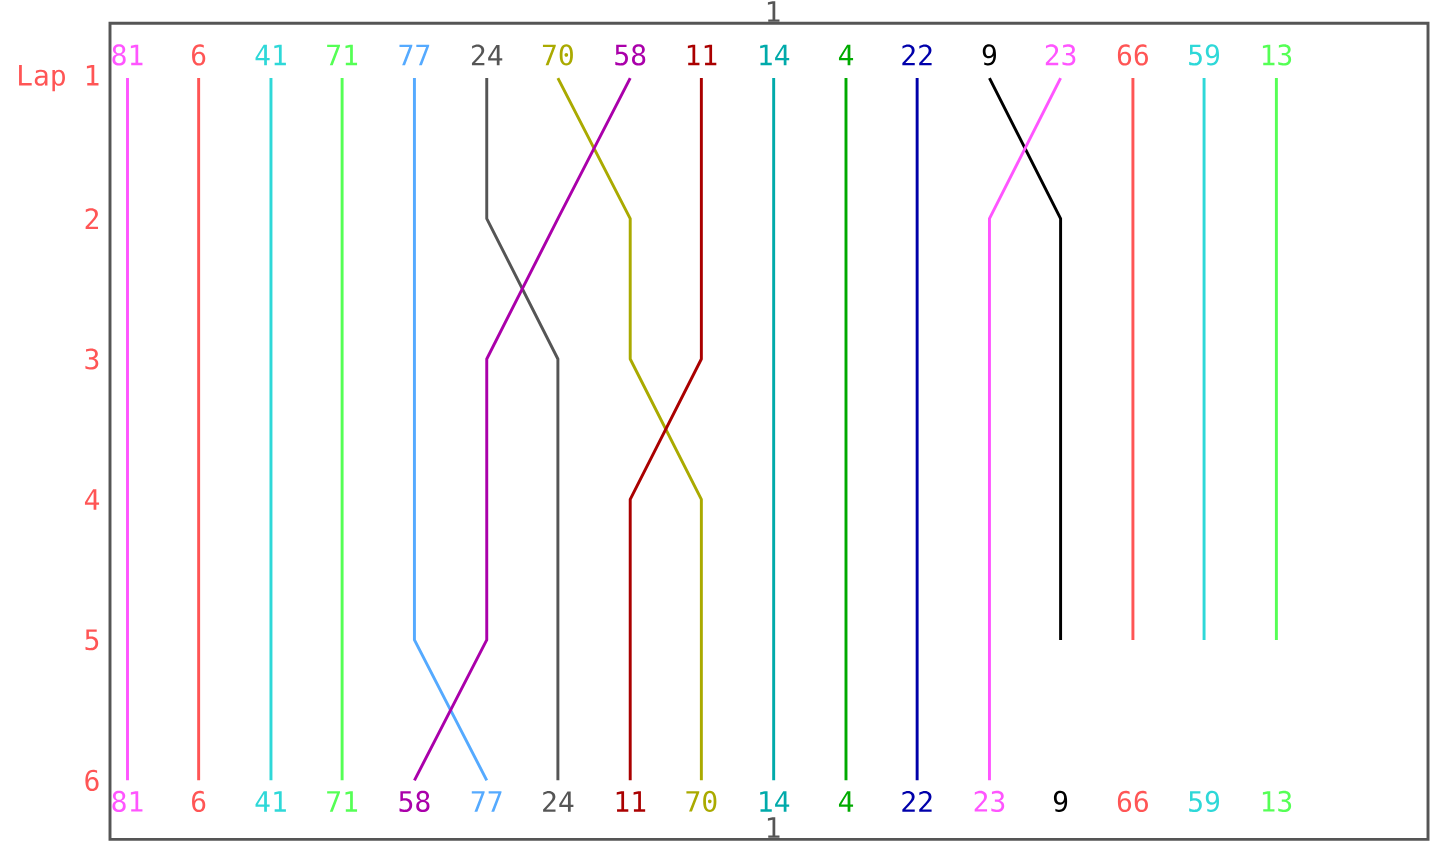  I want to click on series-label: 71, so click(342, 801).